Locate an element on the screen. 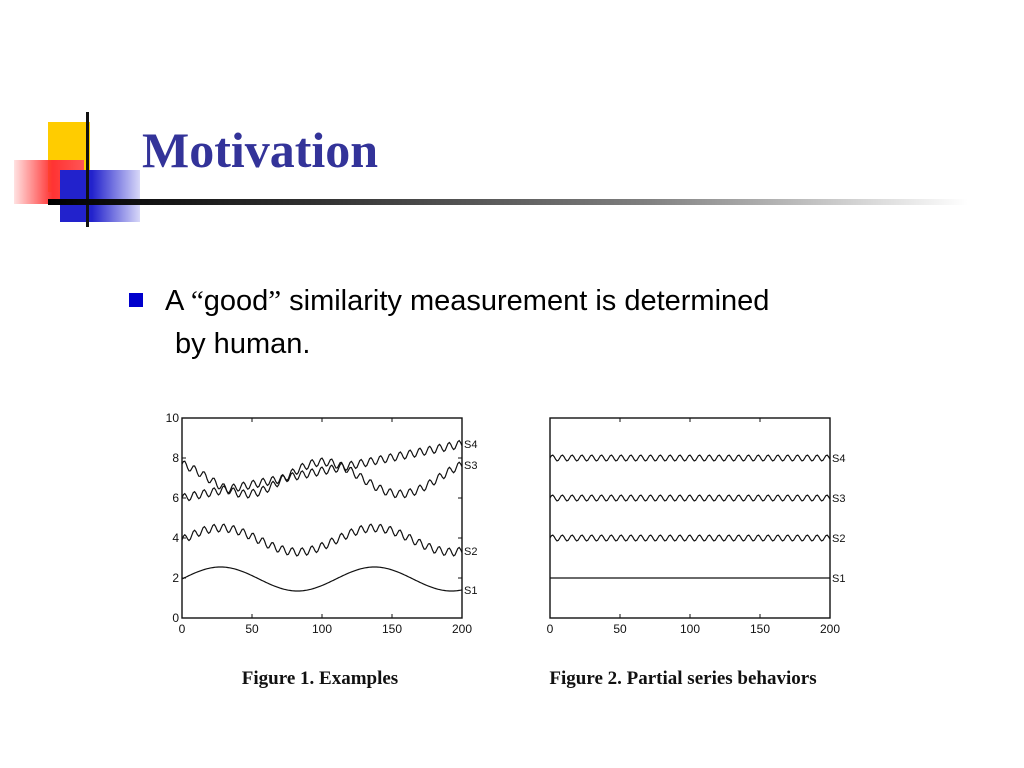  plot-frame is located at coordinates (690, 518).